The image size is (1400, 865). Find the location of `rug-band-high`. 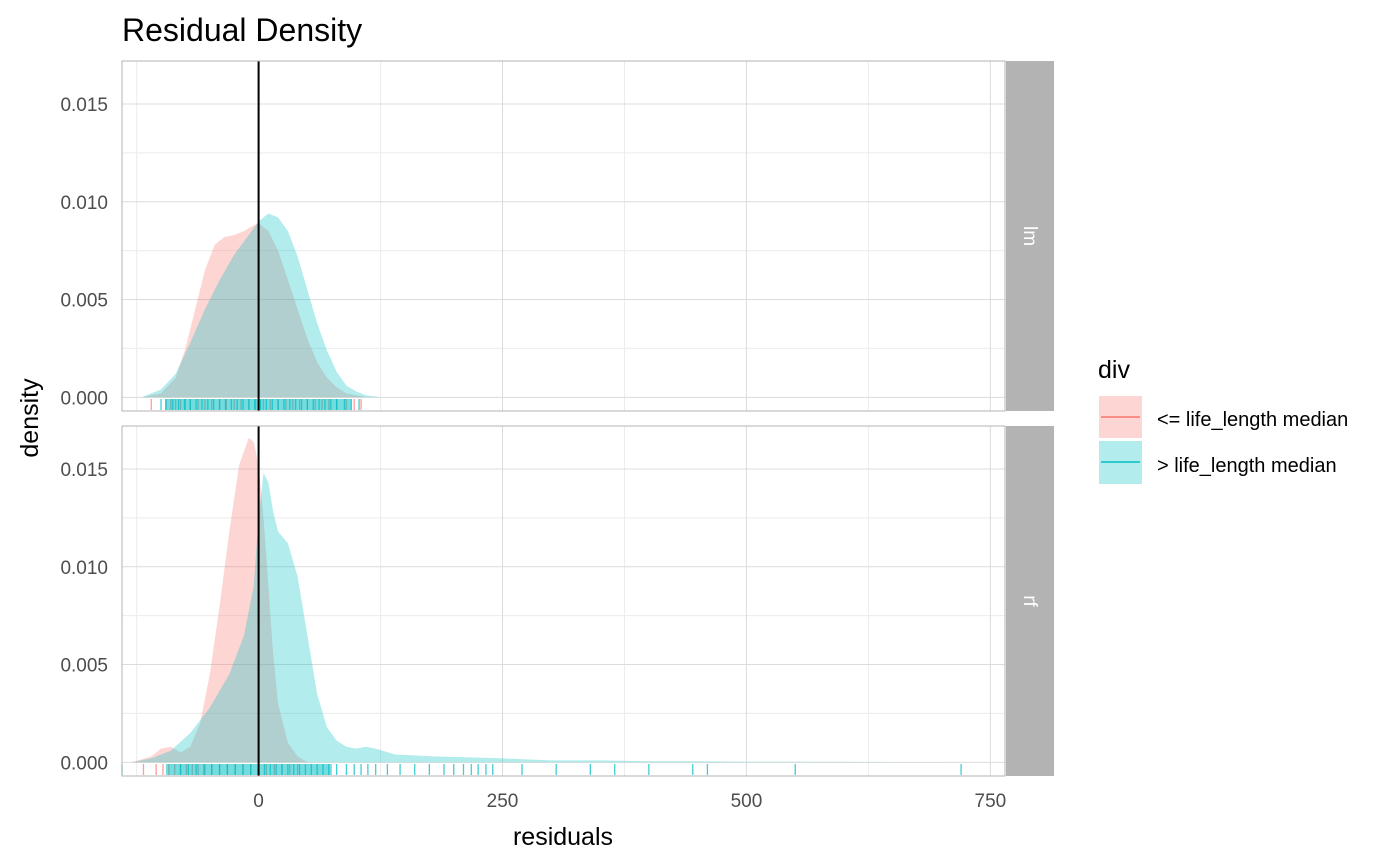

rug-band-high is located at coordinates (248, 769).